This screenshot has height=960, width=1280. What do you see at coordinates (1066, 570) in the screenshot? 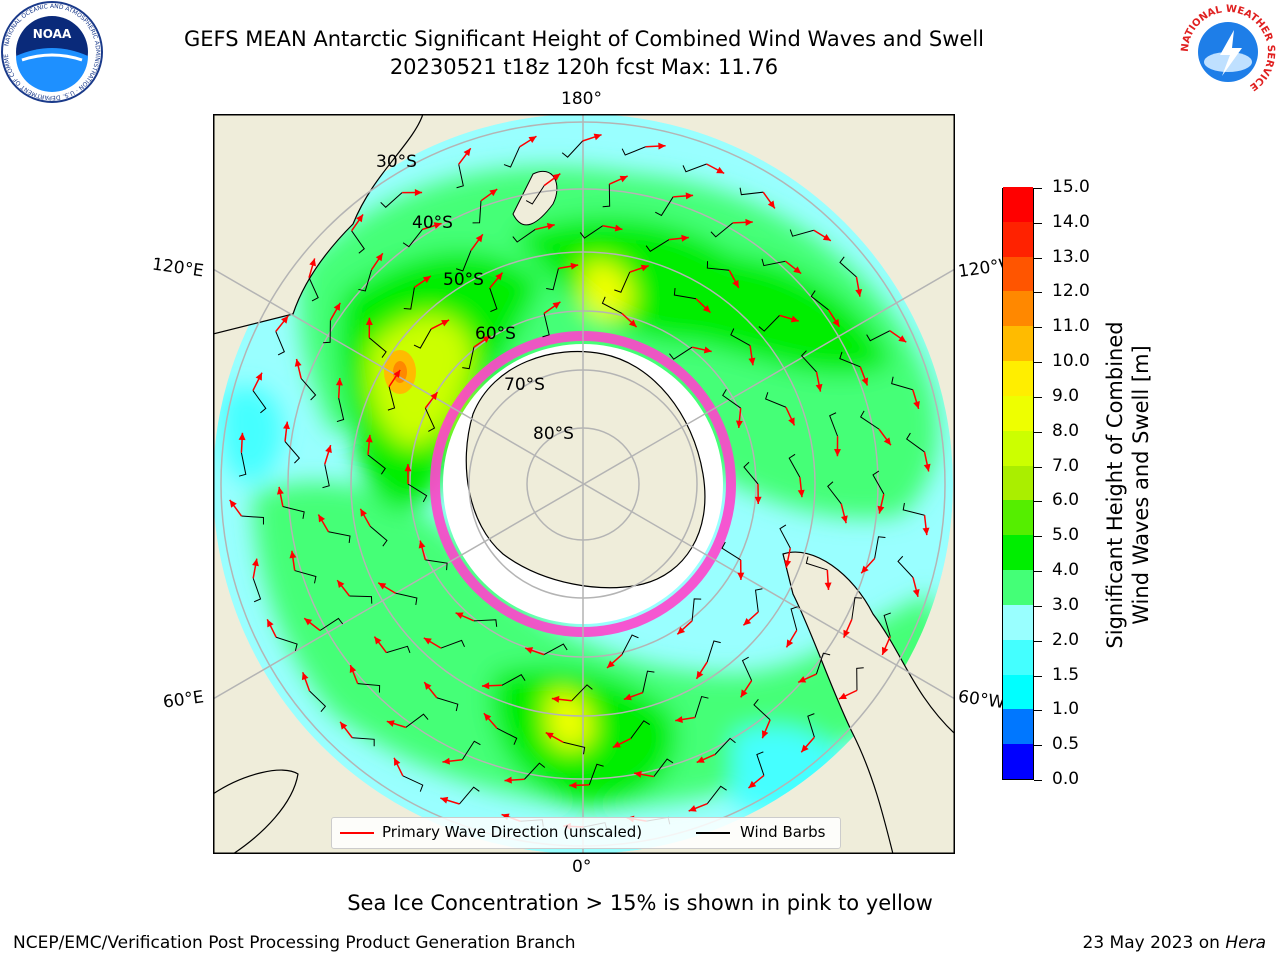
I see `colorbar-tick-label: 4.0` at bounding box center [1066, 570].